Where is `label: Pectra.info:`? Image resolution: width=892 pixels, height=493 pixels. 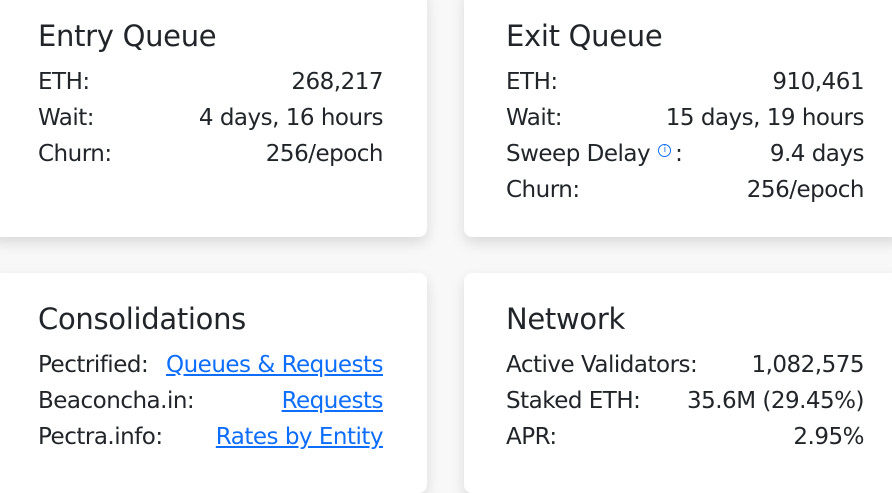 label: Pectra.info: is located at coordinates (100, 437).